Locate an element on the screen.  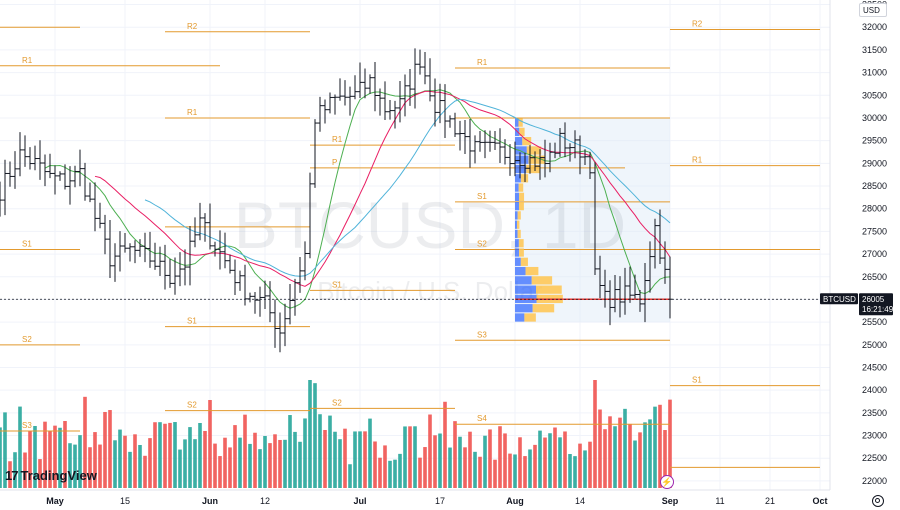
price-axis-tick-label: 27500 is located at coordinates (874, 231).